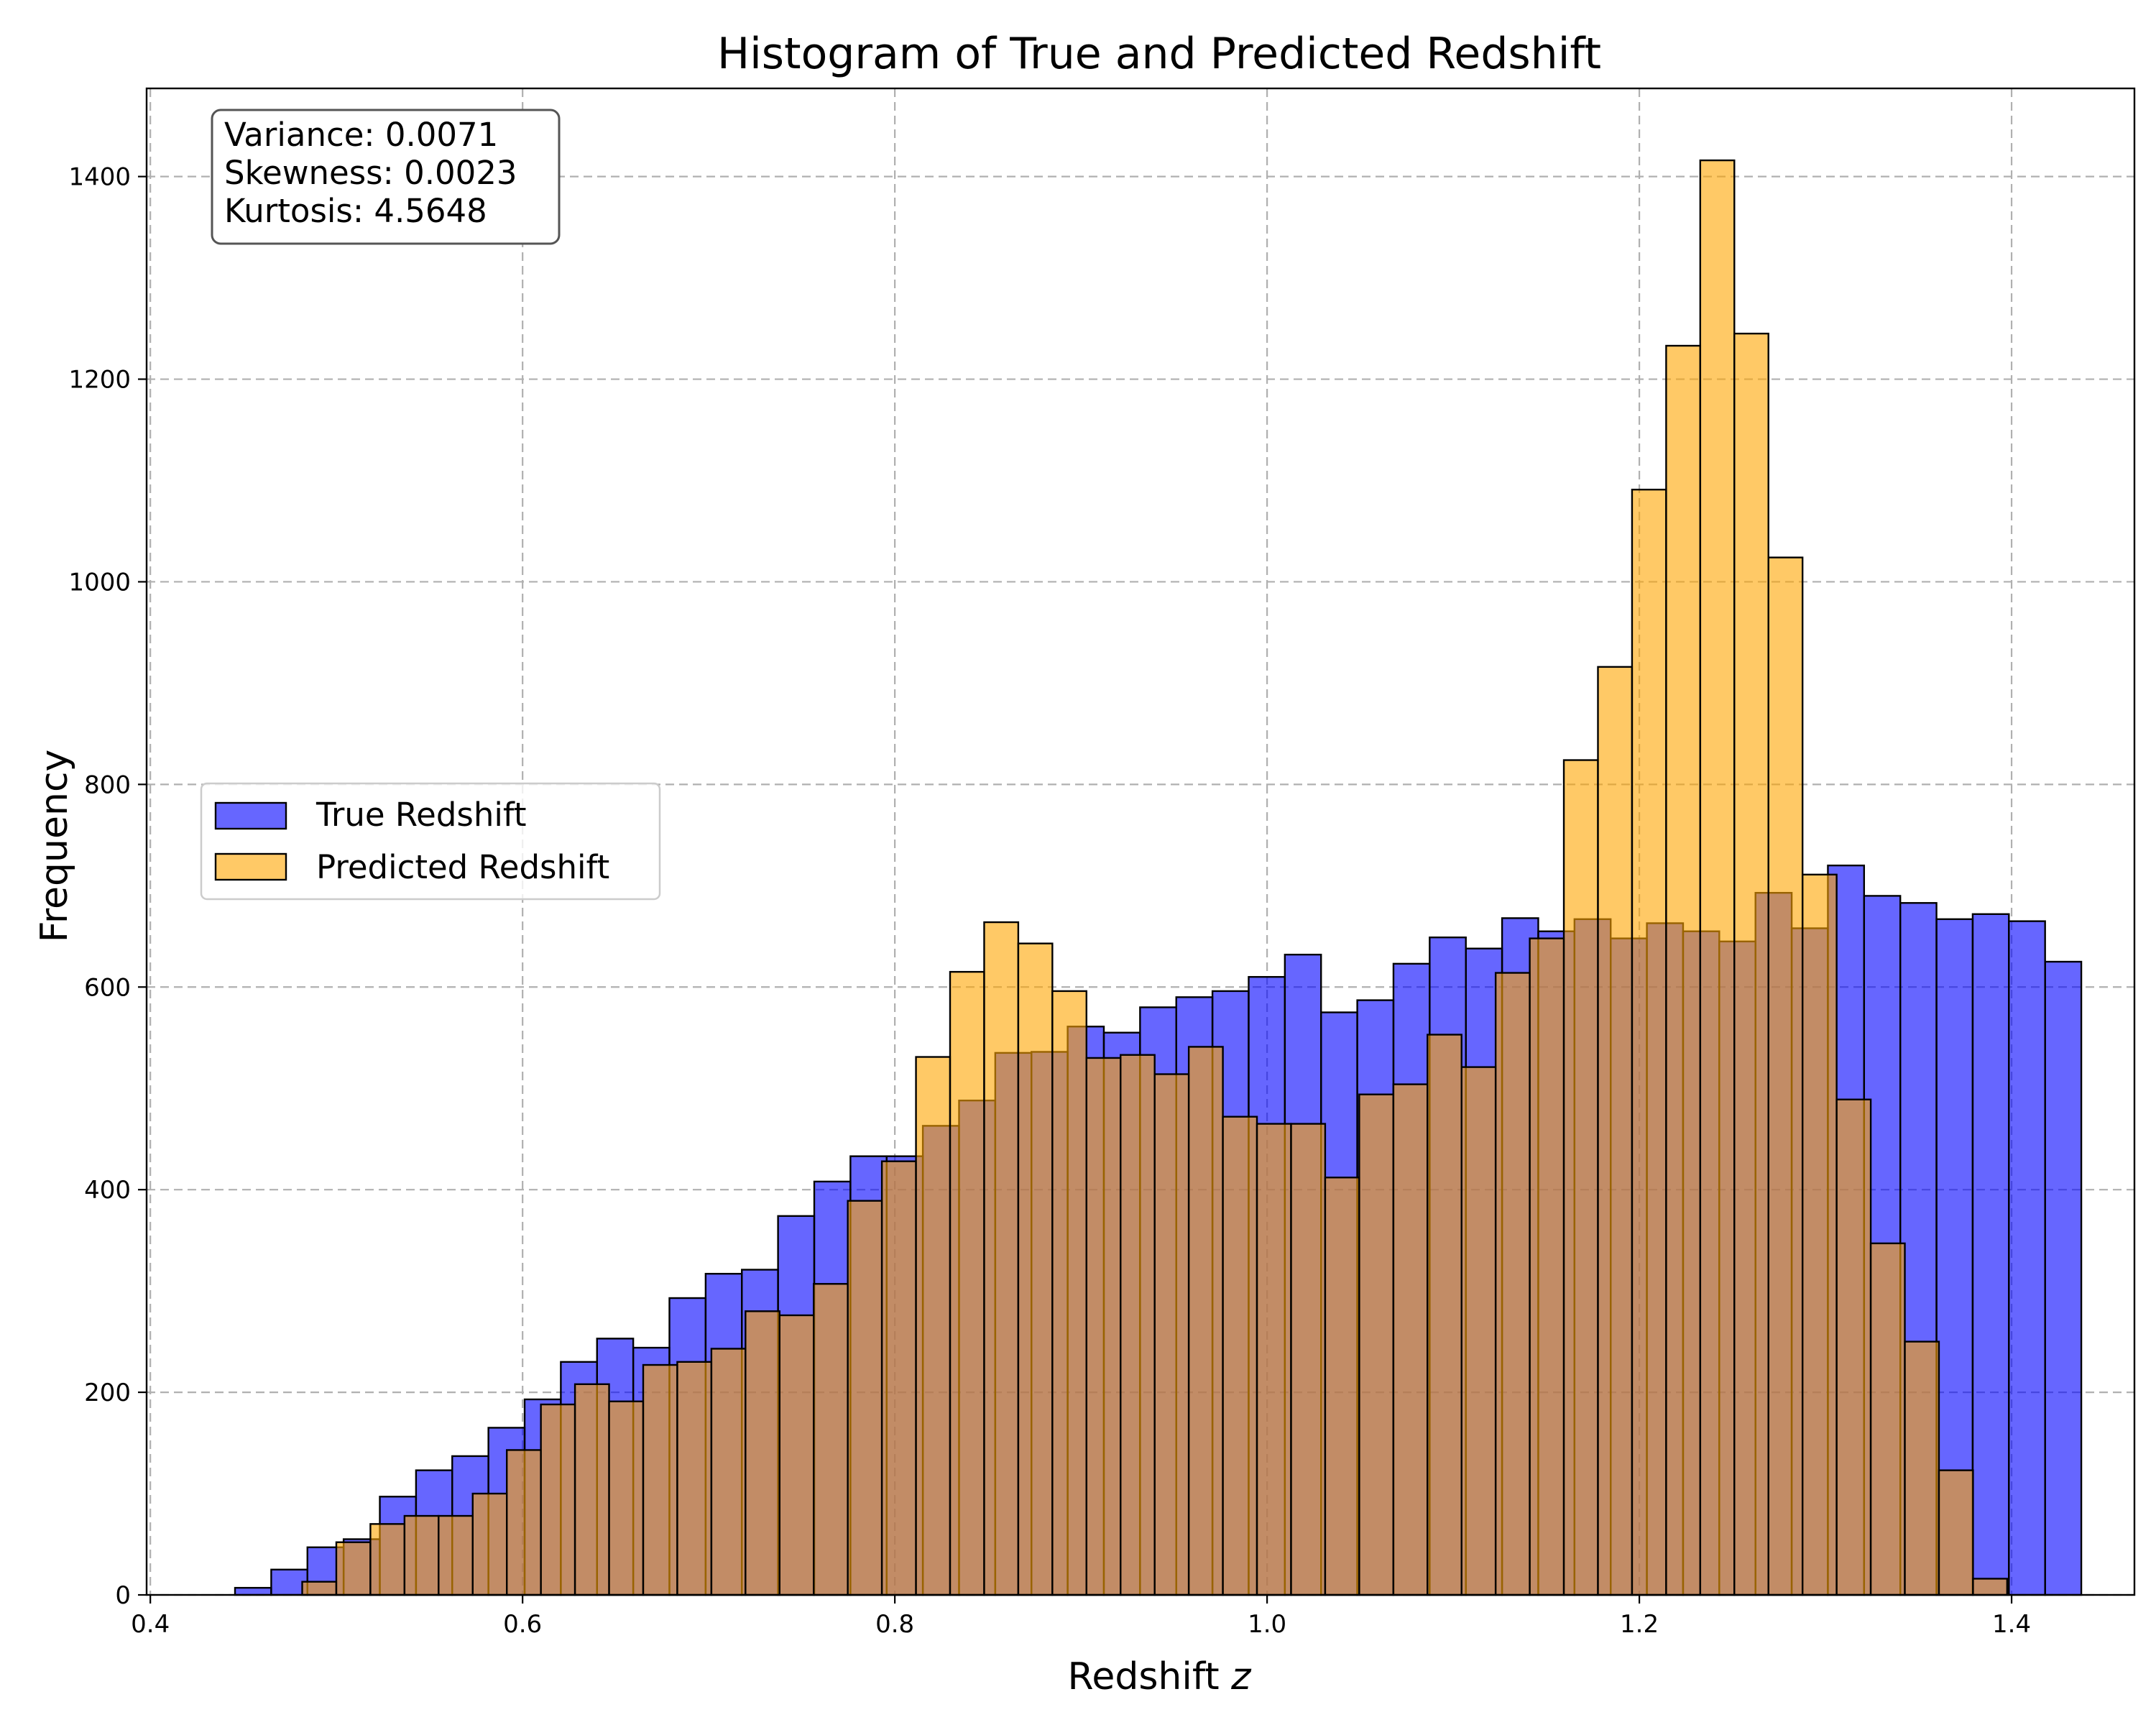  What do you see at coordinates (1150, 1676) in the screenshot?
I see `x-axis-label-text: Redshift` at bounding box center [1150, 1676].